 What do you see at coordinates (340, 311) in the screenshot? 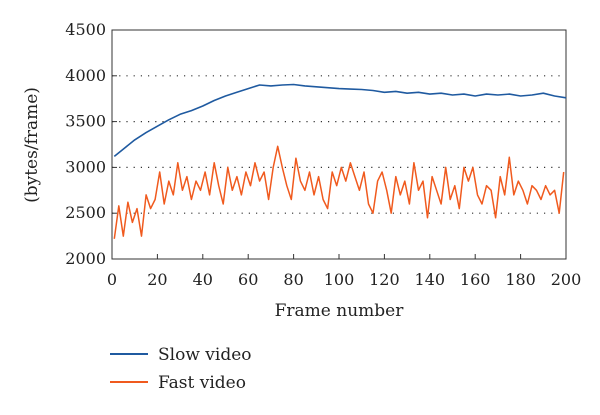
I see `x-axis-title: Frame number` at bounding box center [340, 311].